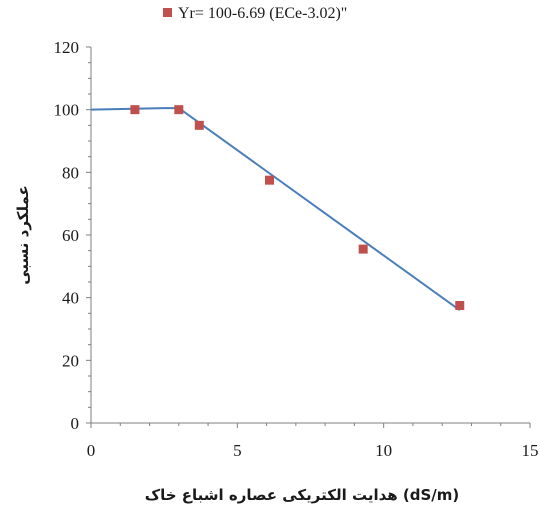  I want to click on legend-marker, so click(167, 12).